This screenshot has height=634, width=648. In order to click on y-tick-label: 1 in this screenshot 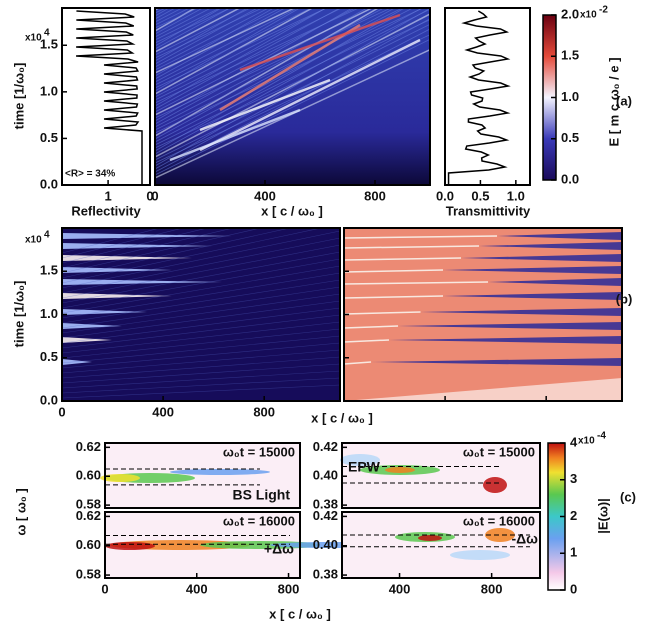, I will do `click(573, 552)`.